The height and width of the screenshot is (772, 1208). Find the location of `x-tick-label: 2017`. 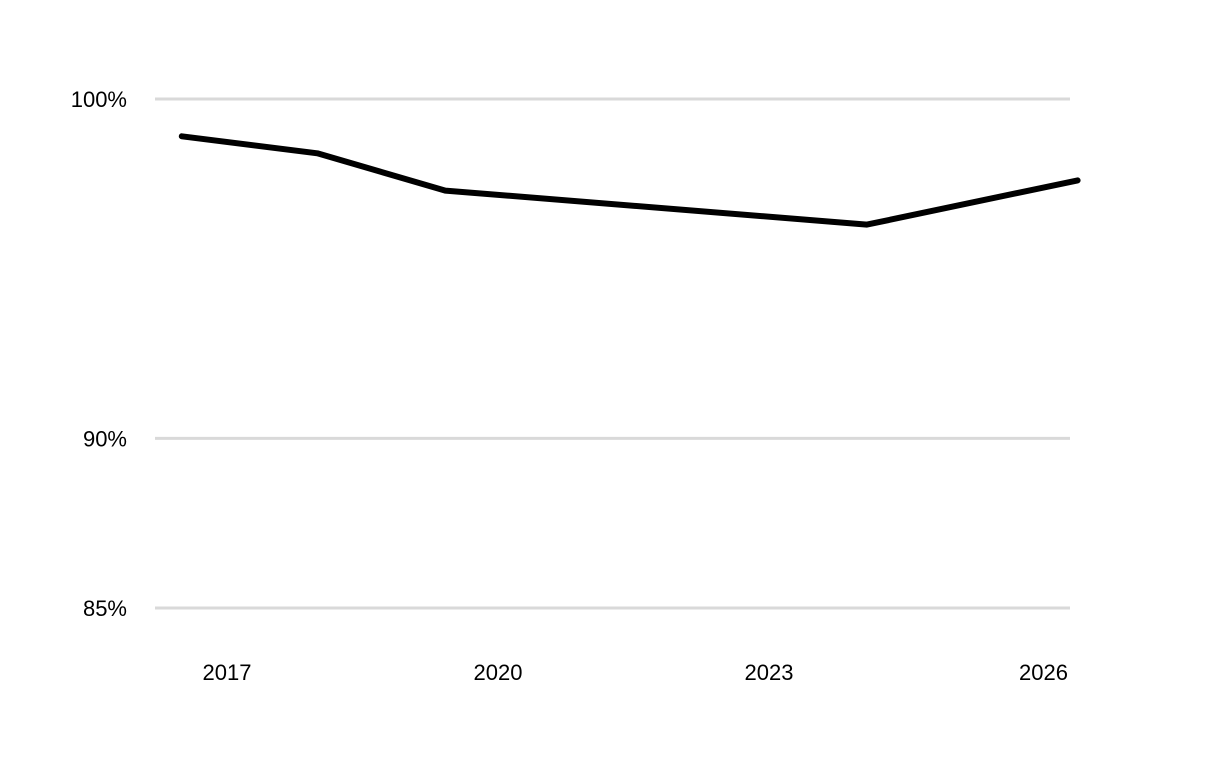

x-tick-label: 2017 is located at coordinates (227, 672).